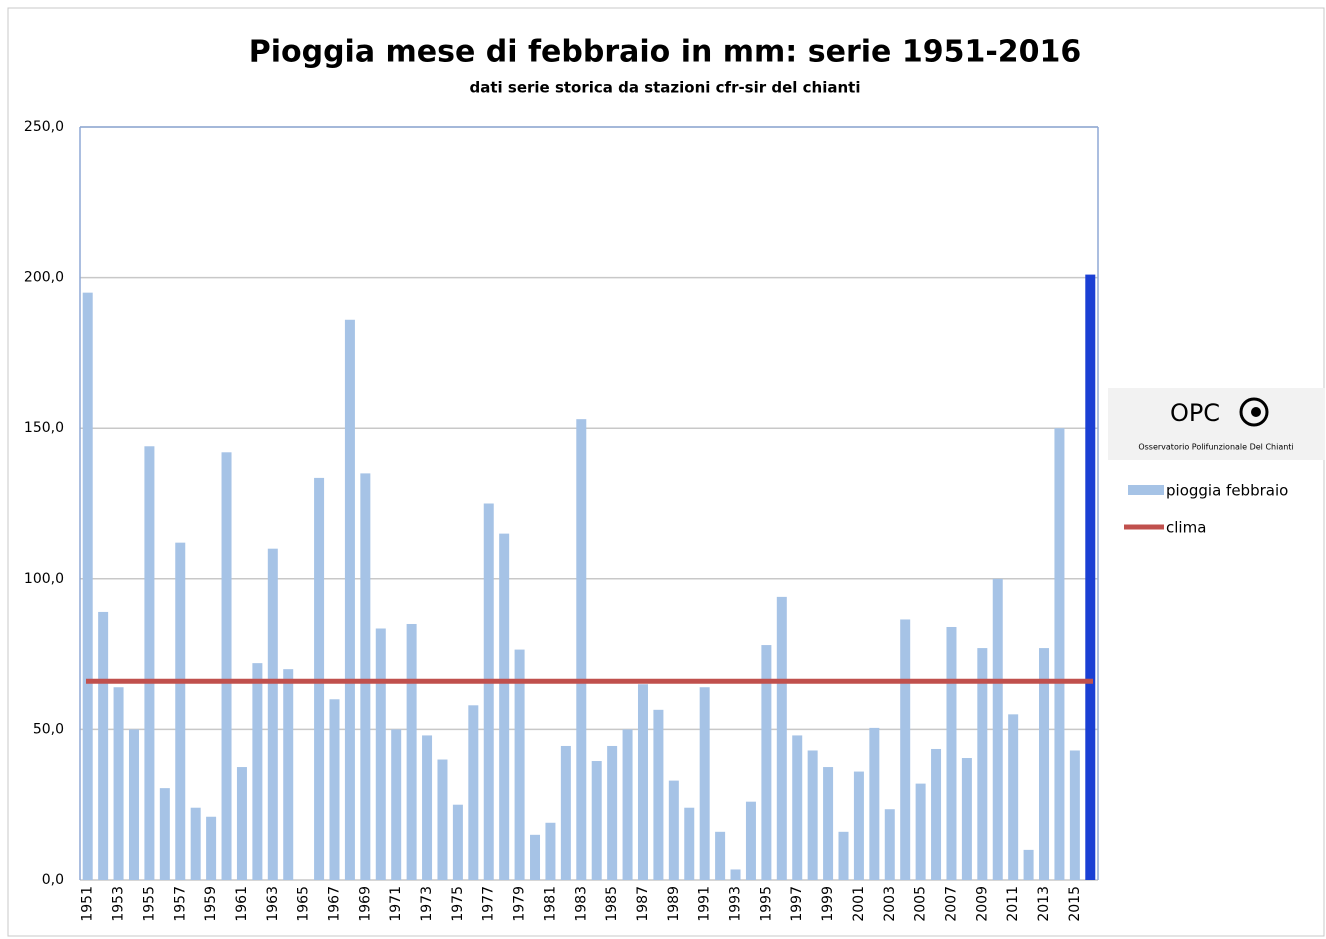  Describe the element at coordinates (44, 579) in the screenshot. I see `y-tick-label: 100,0` at that location.